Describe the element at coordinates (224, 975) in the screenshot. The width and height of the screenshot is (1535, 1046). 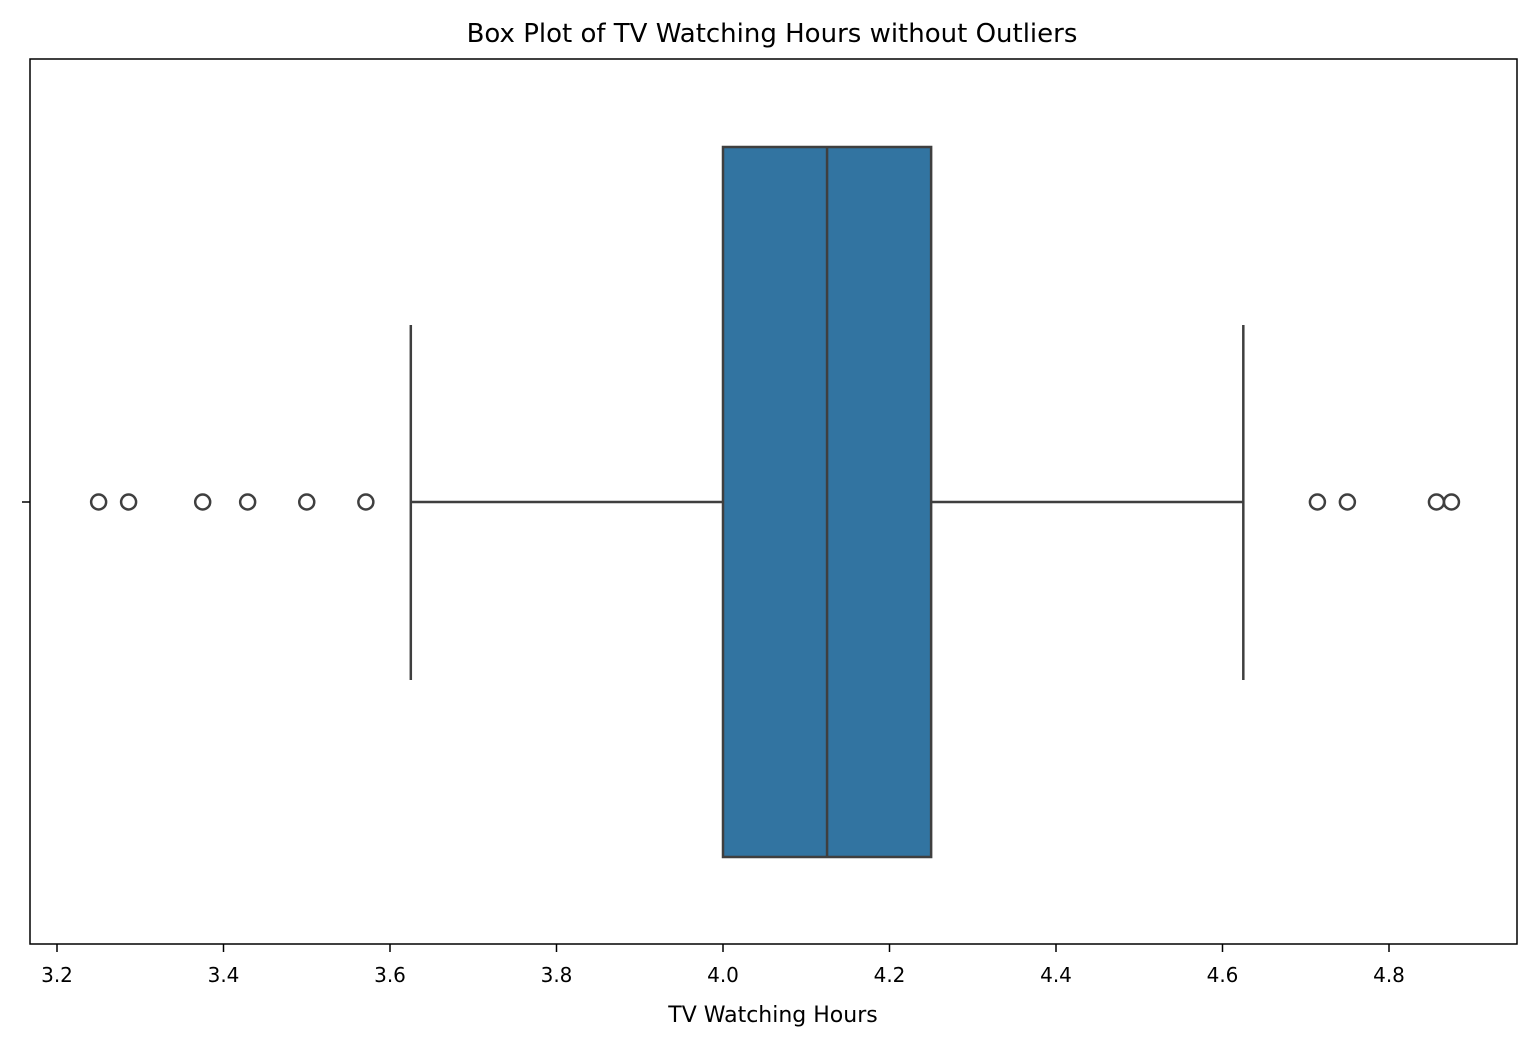
I see `x-tick-label: 3.4` at that location.